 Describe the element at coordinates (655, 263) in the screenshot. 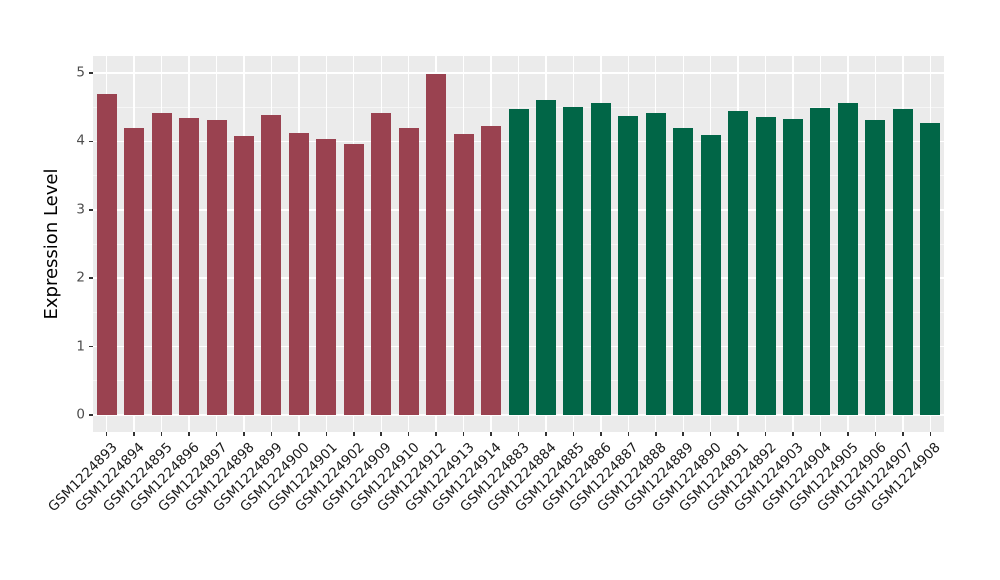

I see `bar-GSM1224888` at that location.